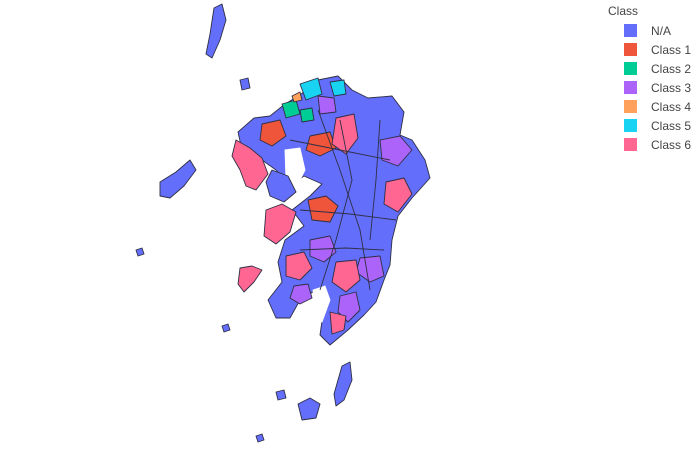  I want to click on legend-item-class-5: Class 5, so click(653, 125).